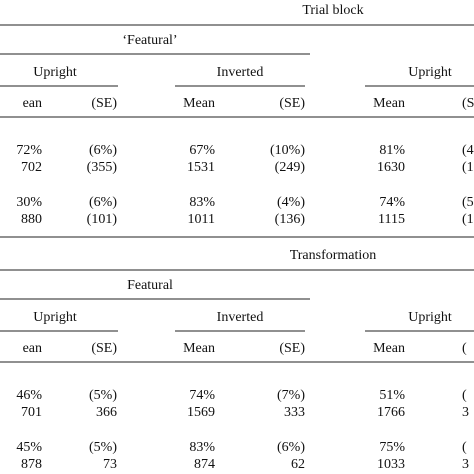 This screenshot has width=474, height=474. Describe the element at coordinates (110, 464) in the screenshot. I see `cell: 73` at that location.